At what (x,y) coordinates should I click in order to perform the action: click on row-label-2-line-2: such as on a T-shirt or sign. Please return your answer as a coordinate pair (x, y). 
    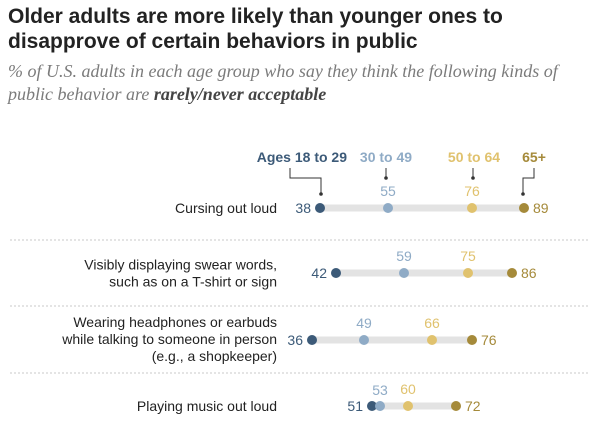
    Looking at the image, I should click on (193, 282).